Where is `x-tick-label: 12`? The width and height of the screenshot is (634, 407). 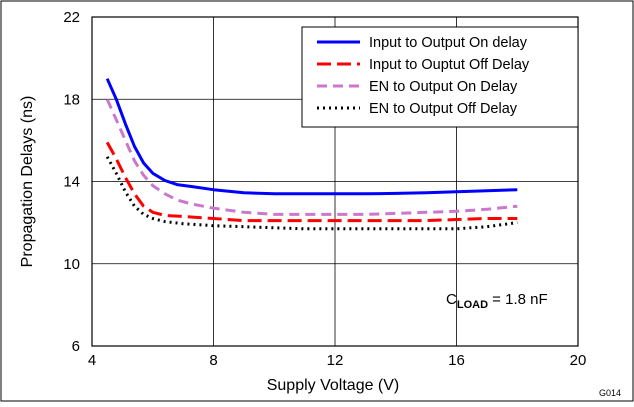 x-tick-label: 12 is located at coordinates (335, 360).